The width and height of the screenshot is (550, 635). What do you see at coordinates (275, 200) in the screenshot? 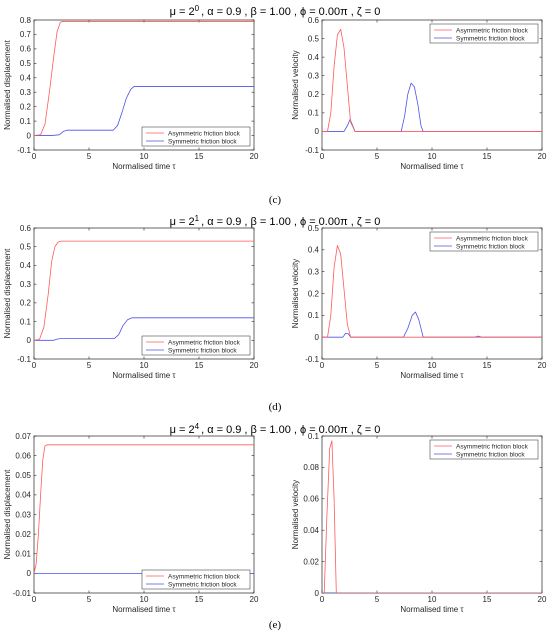
I see `caption-c: (c)` at bounding box center [275, 200].